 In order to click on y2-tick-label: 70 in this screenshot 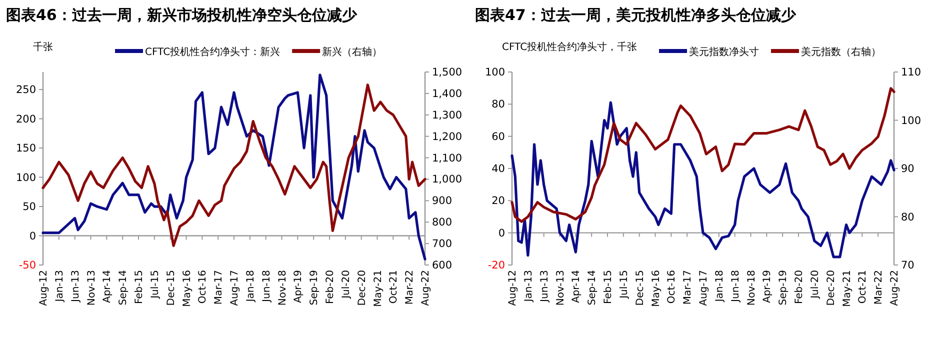, I will do `click(907, 266)`.